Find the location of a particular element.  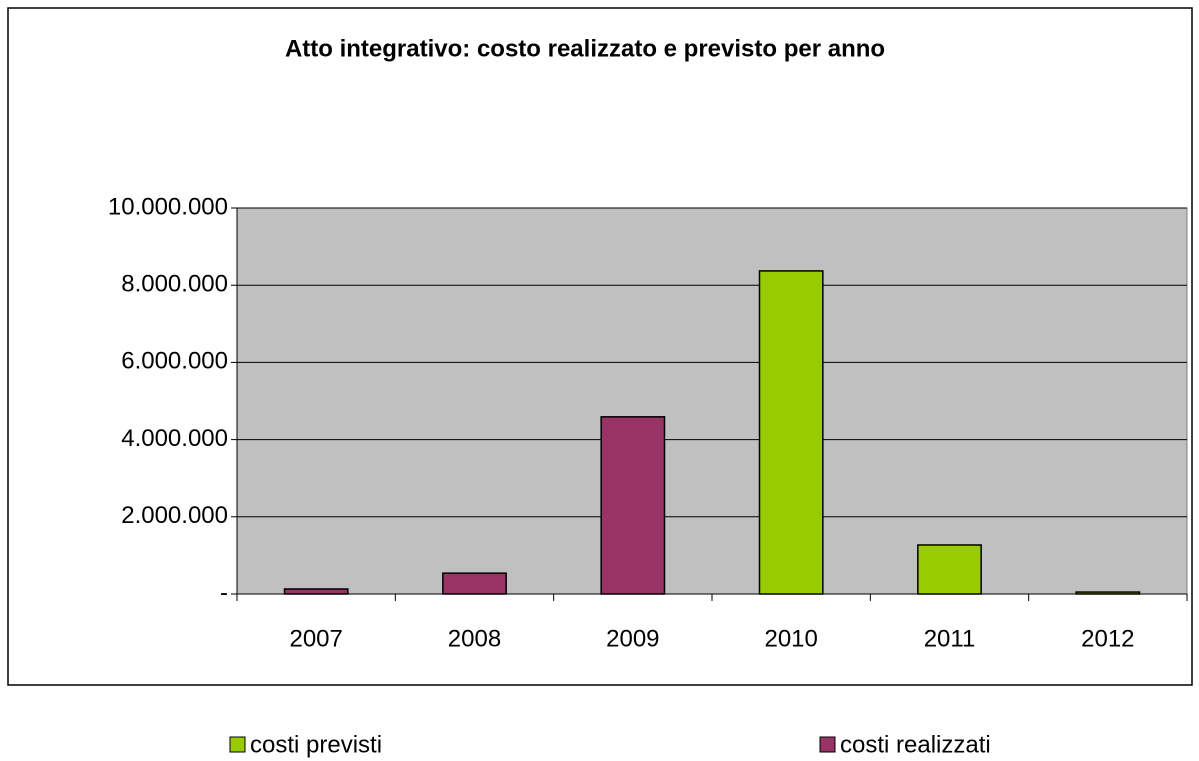

y-tick-label: 2.000.000 is located at coordinates (174, 515).